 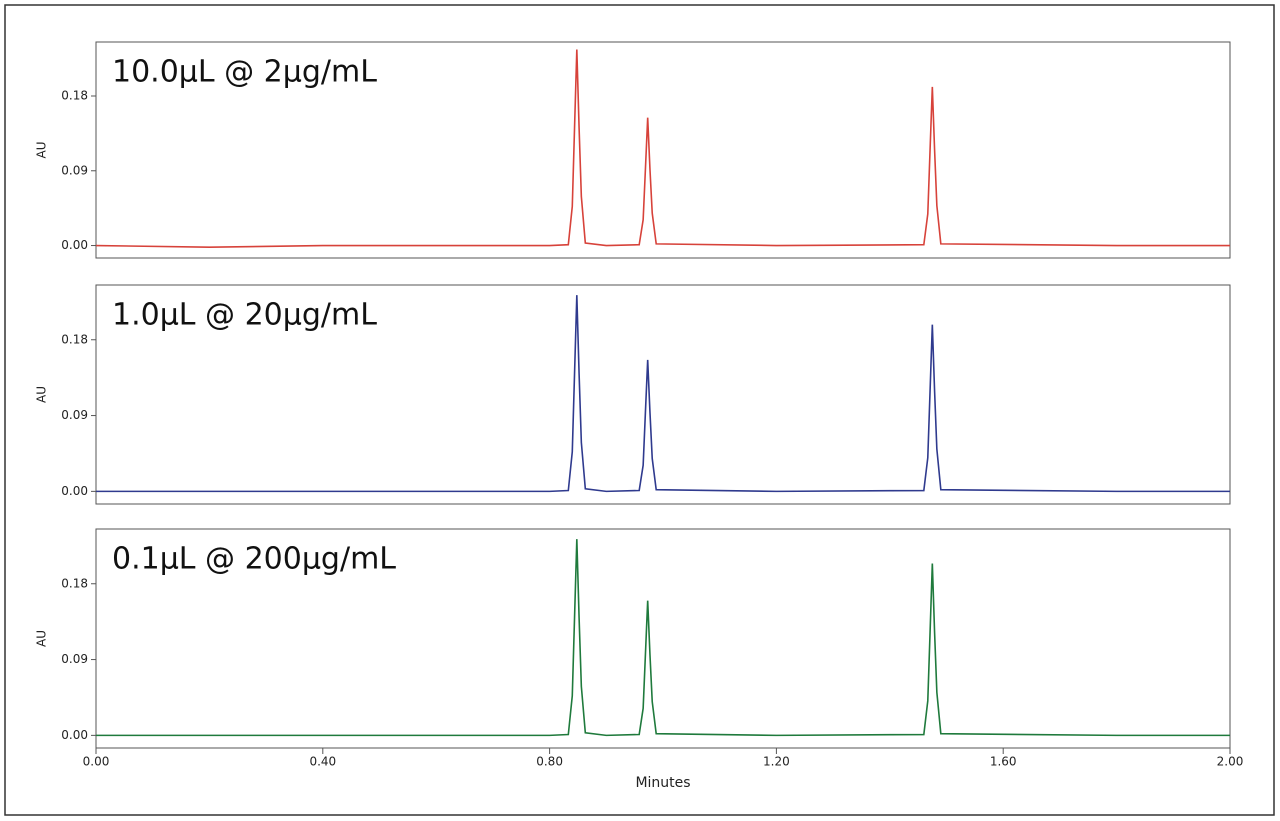 What do you see at coordinates (322, 762) in the screenshot?
I see `x-tick-label: 0.40` at bounding box center [322, 762].